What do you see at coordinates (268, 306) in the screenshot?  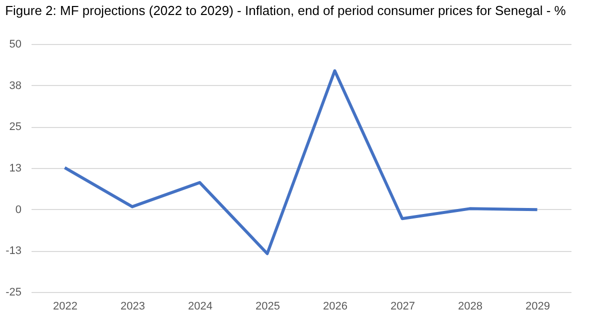 I see `x-tick-label: 2025` at bounding box center [268, 306].